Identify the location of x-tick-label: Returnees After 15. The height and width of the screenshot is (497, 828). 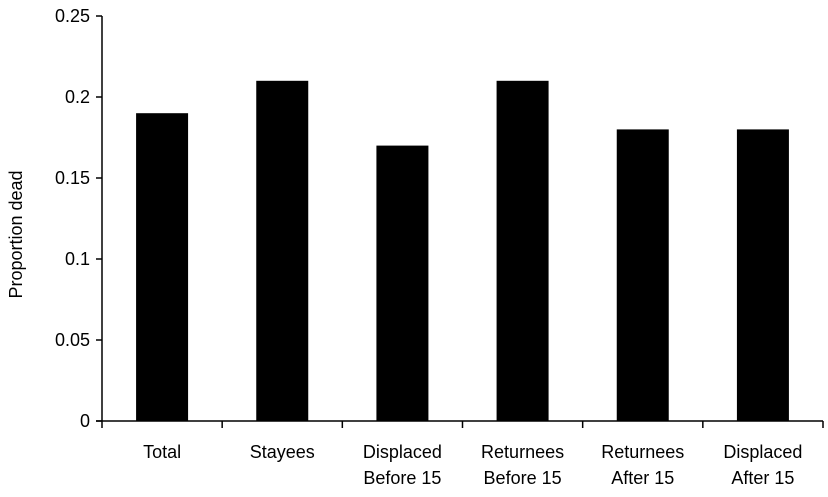
(642, 465).